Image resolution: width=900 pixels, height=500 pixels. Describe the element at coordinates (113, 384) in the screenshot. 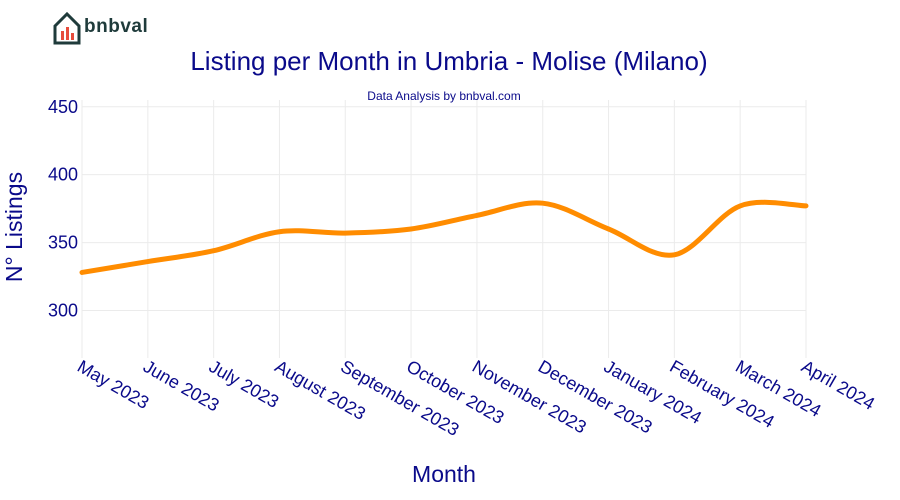

I see `x-tick-label: May 2023` at that location.